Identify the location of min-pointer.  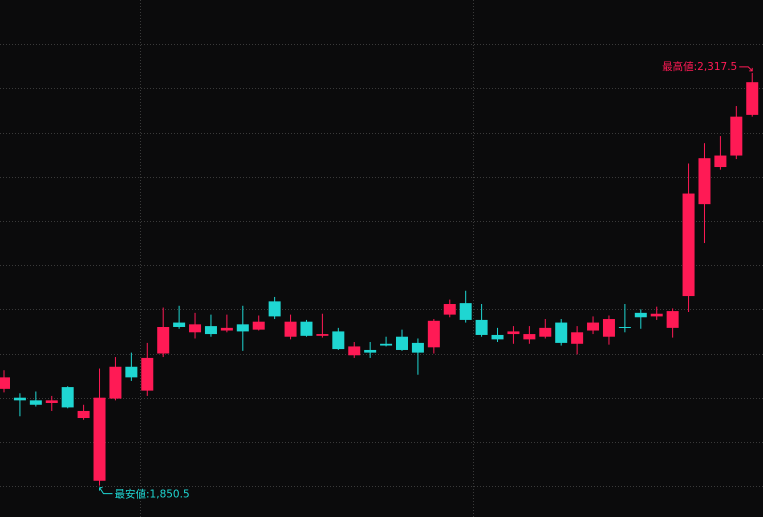
(106, 491).